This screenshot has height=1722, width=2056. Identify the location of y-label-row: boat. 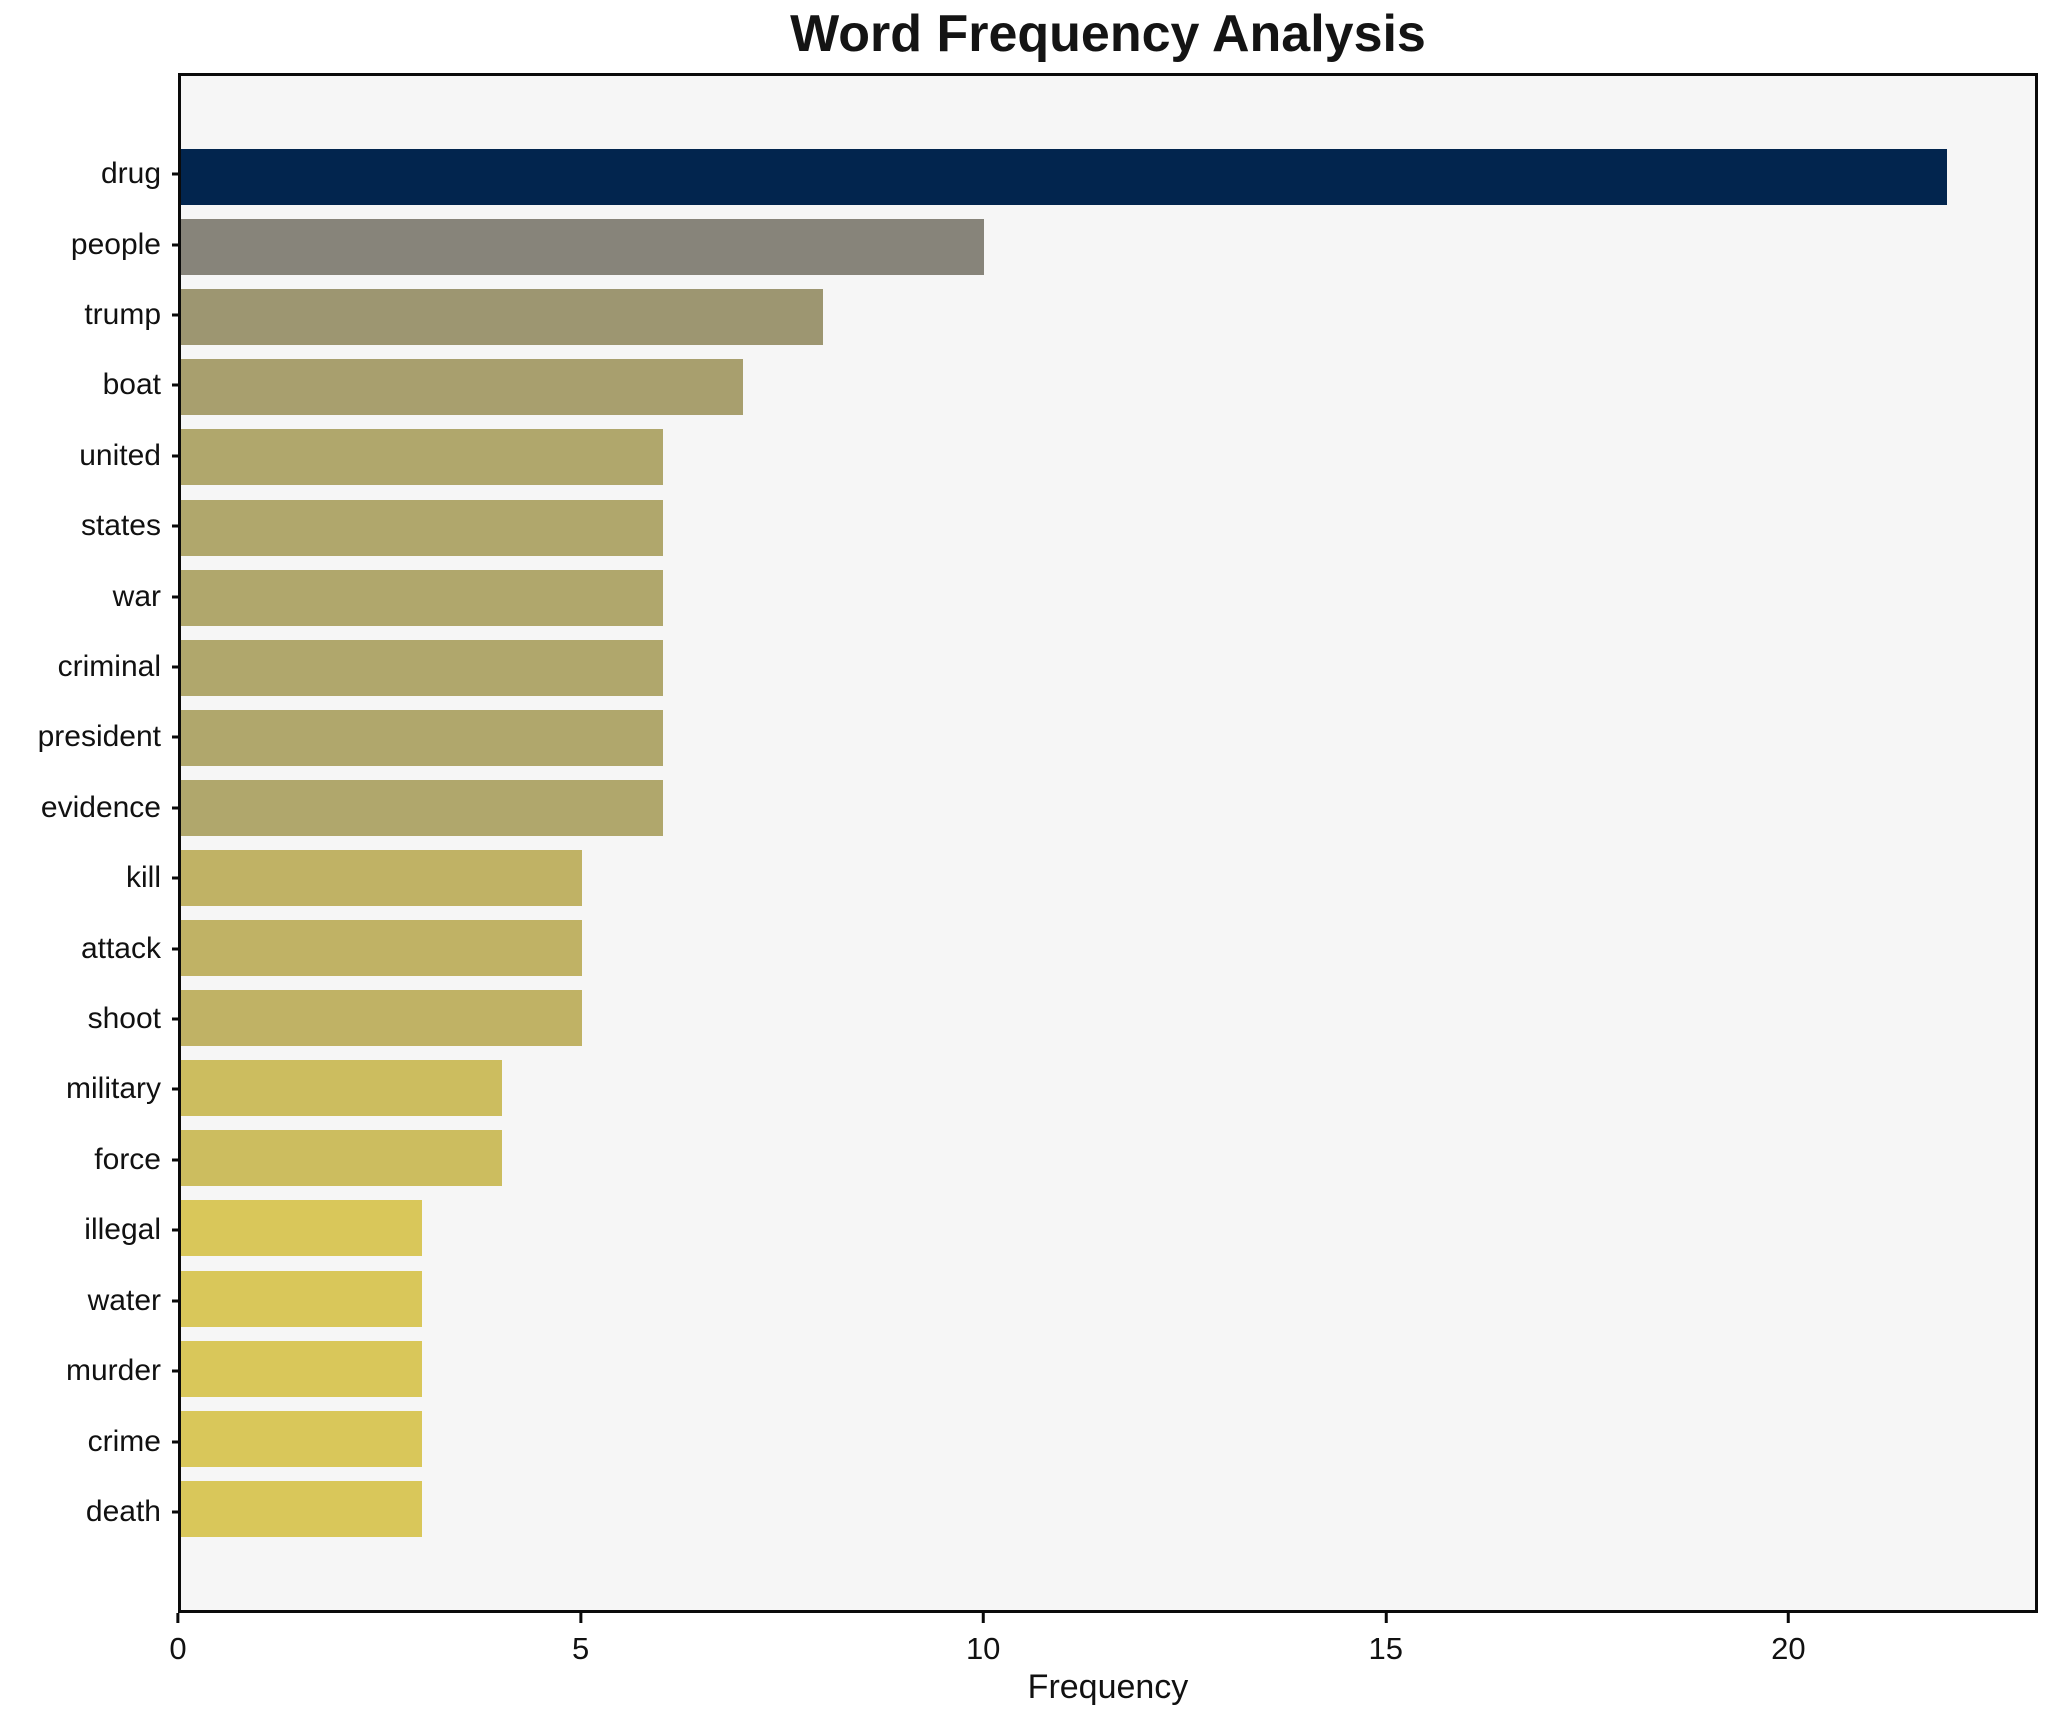
(90, 385).